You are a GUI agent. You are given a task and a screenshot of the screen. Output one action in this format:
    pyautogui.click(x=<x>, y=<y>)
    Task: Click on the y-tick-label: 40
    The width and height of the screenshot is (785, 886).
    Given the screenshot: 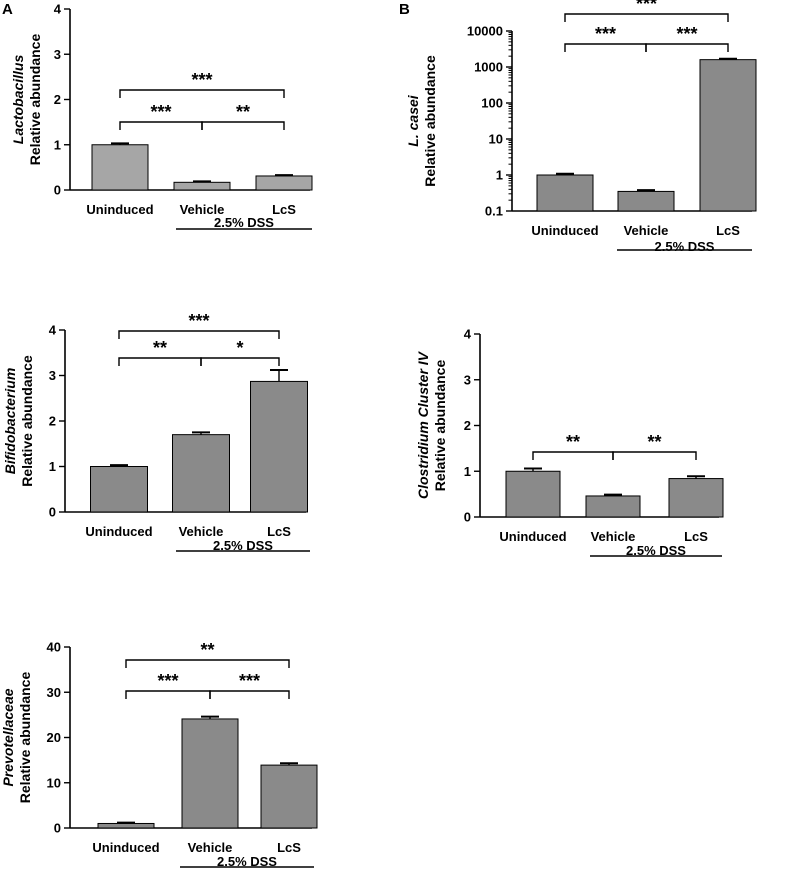 What is the action you would take?
    pyautogui.click(x=54, y=647)
    